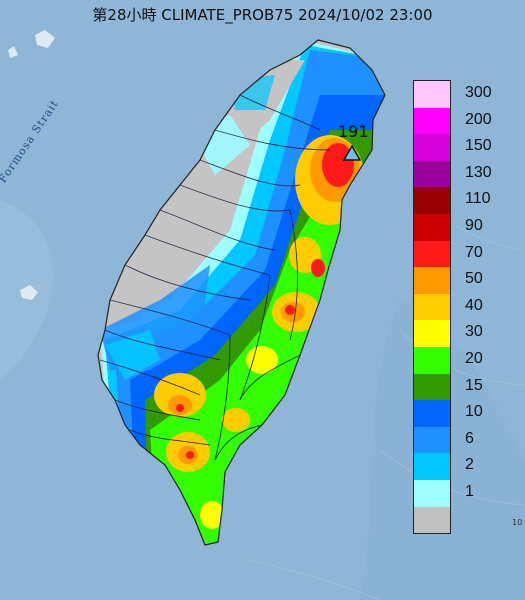 The width and height of the screenshot is (525, 600). Describe the element at coordinates (469, 491) in the screenshot. I see `legend-label: 1` at that location.